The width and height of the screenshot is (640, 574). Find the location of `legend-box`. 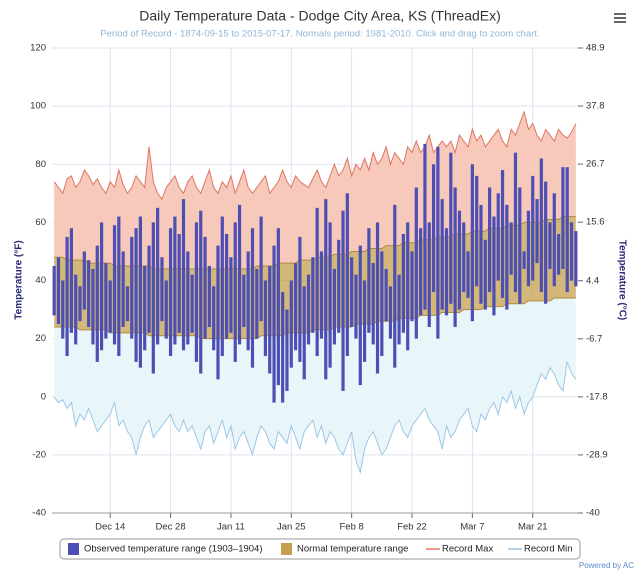

legend-box is located at coordinates (320, 549).